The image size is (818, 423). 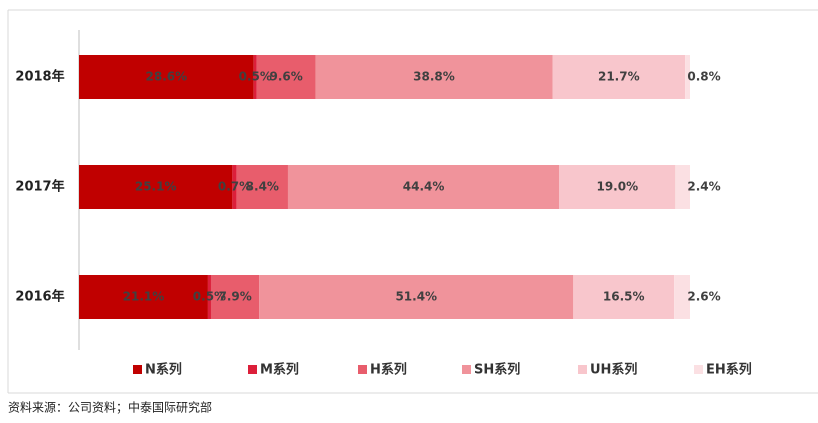 I want to click on legend-label: M系列, so click(x=279, y=370).